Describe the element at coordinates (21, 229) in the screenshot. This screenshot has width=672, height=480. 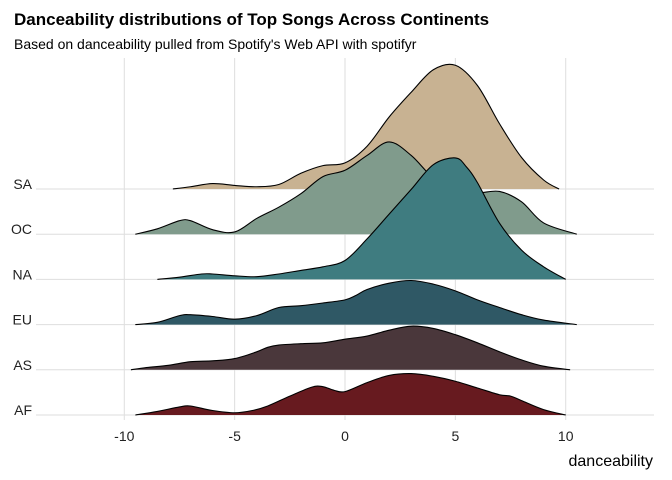
I see `category-label-oc: OC` at that location.